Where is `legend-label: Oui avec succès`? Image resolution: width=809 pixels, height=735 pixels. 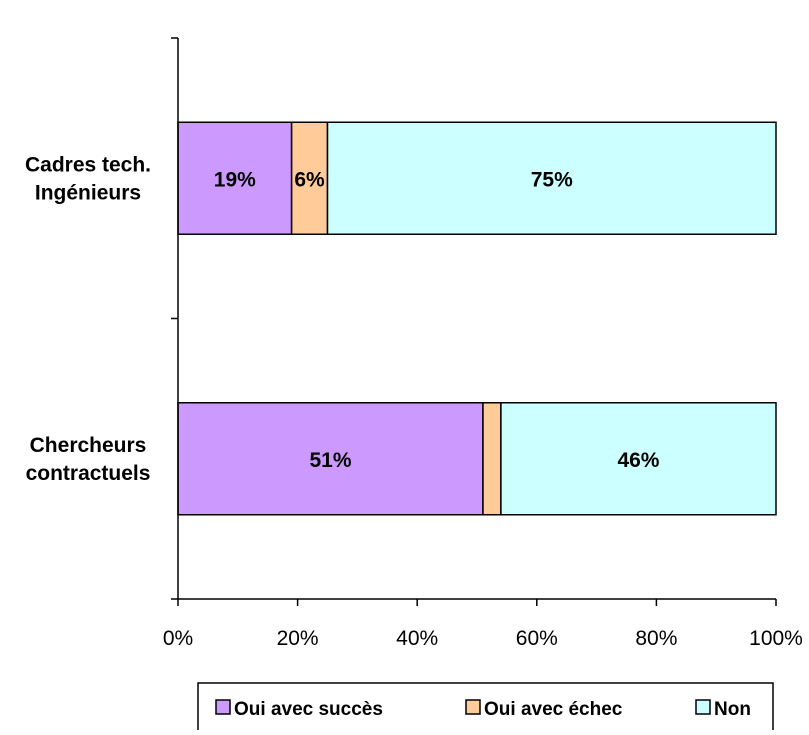 legend-label: Oui avec succès is located at coordinates (308, 709).